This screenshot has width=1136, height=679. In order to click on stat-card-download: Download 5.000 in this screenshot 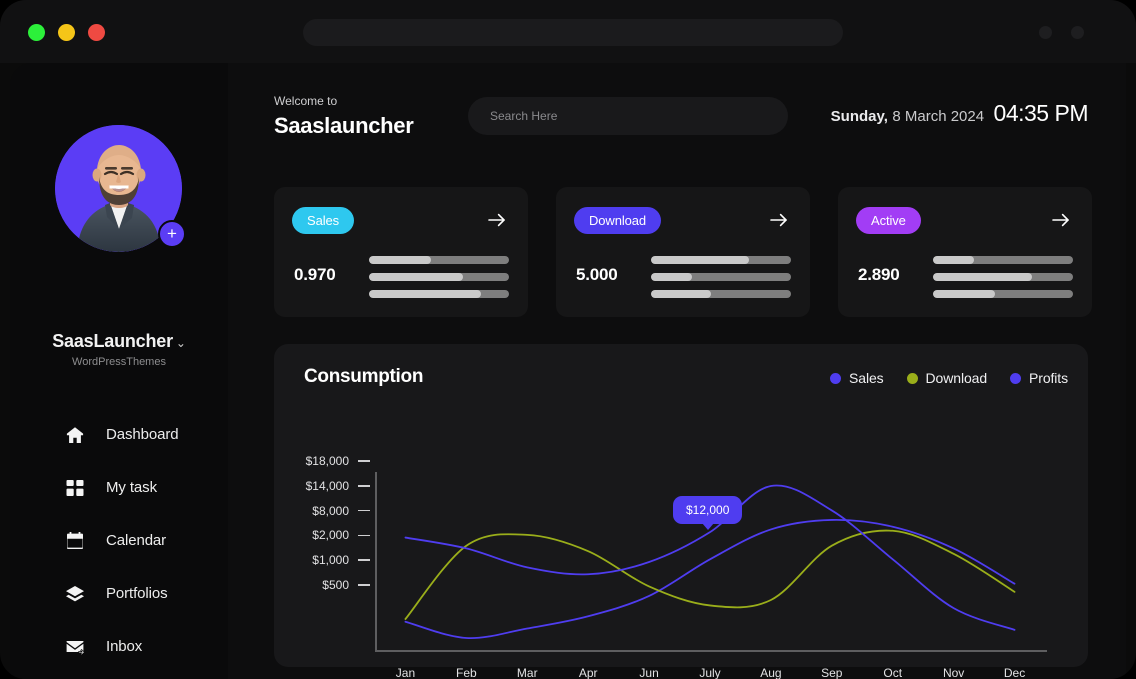, I will do `click(683, 252)`.